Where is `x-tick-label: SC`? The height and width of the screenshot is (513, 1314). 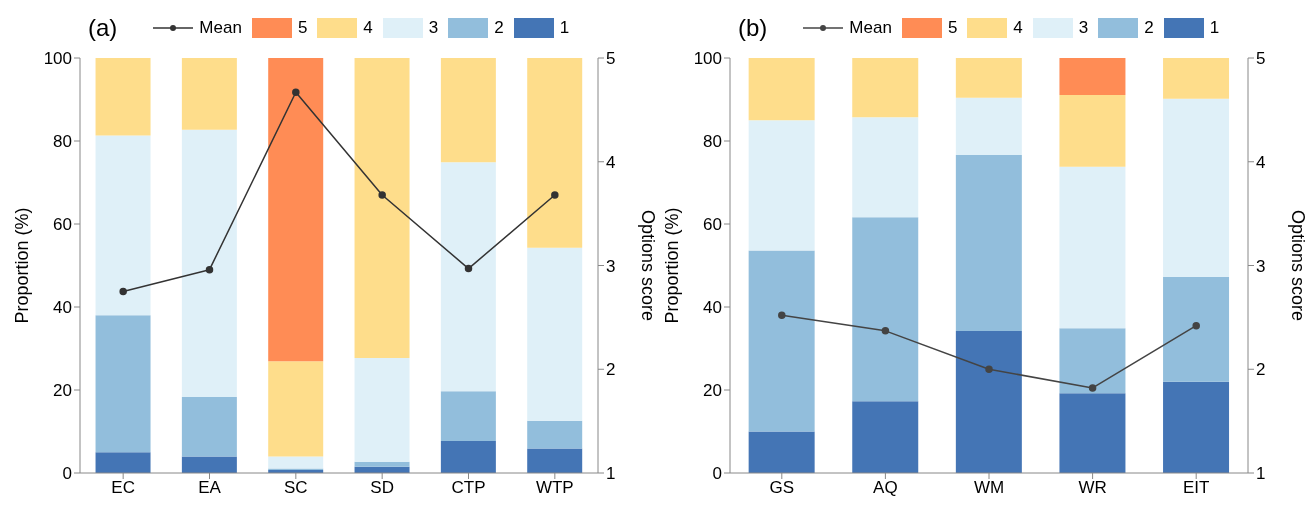
x-tick-label: SC is located at coordinates (296, 488).